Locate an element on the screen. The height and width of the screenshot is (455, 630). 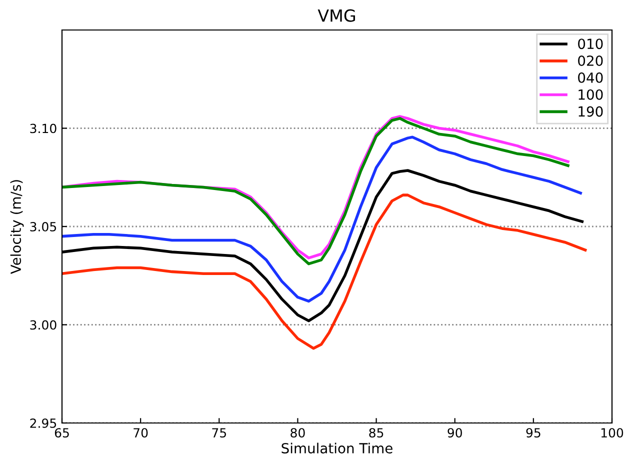
x-tick-label: 65 is located at coordinates (61, 433).